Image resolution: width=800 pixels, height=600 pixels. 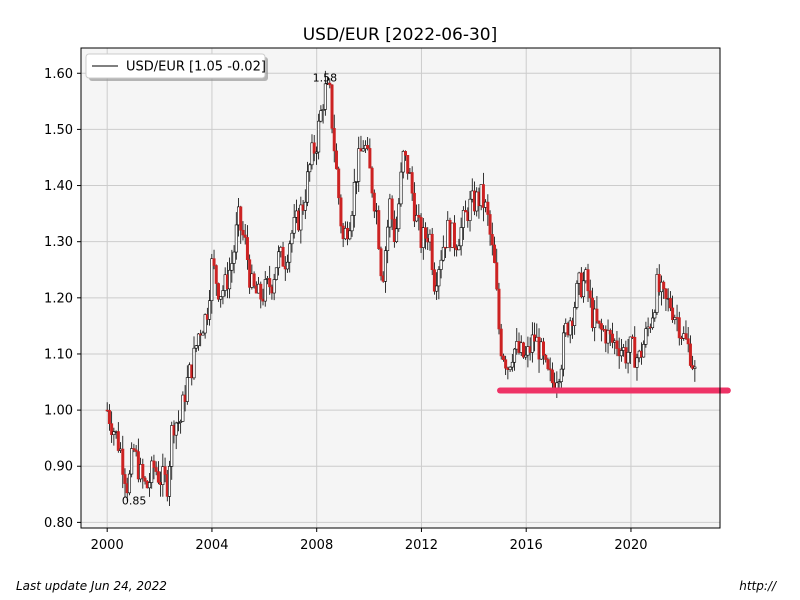 What do you see at coordinates (58, 411) in the screenshot?
I see `y-tick-label: 1.00` at bounding box center [58, 411].